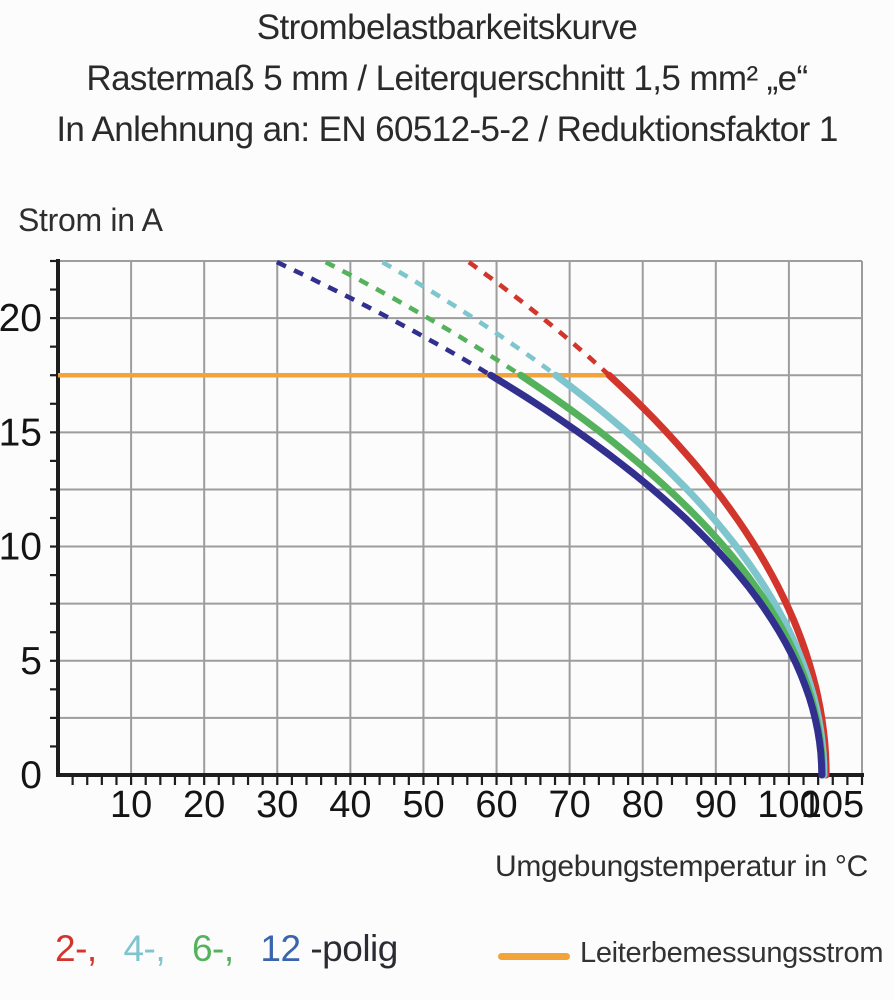 The width and height of the screenshot is (894, 1000). What do you see at coordinates (212, 948) in the screenshot?
I see `legend-item-6polig: 6-,` at bounding box center [212, 948].